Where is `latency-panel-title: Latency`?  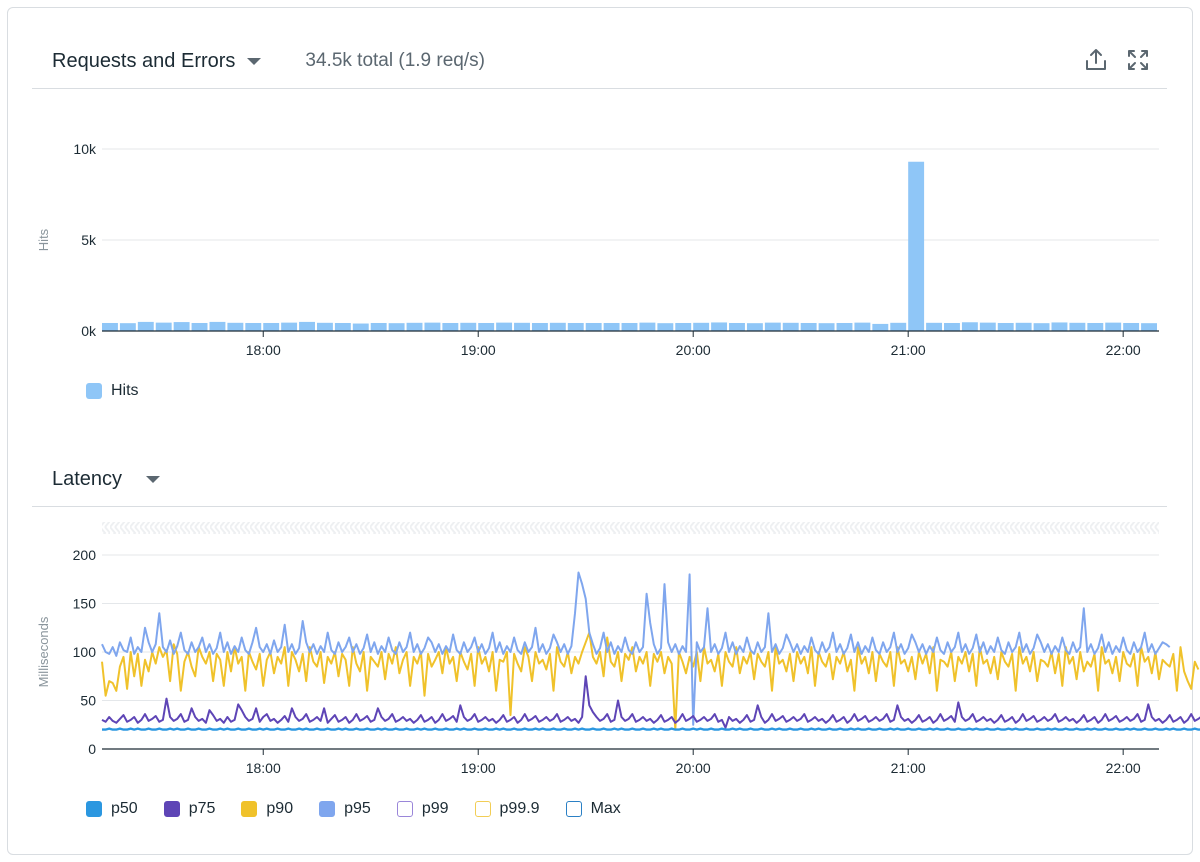 latency-panel-title: Latency is located at coordinates (87, 478).